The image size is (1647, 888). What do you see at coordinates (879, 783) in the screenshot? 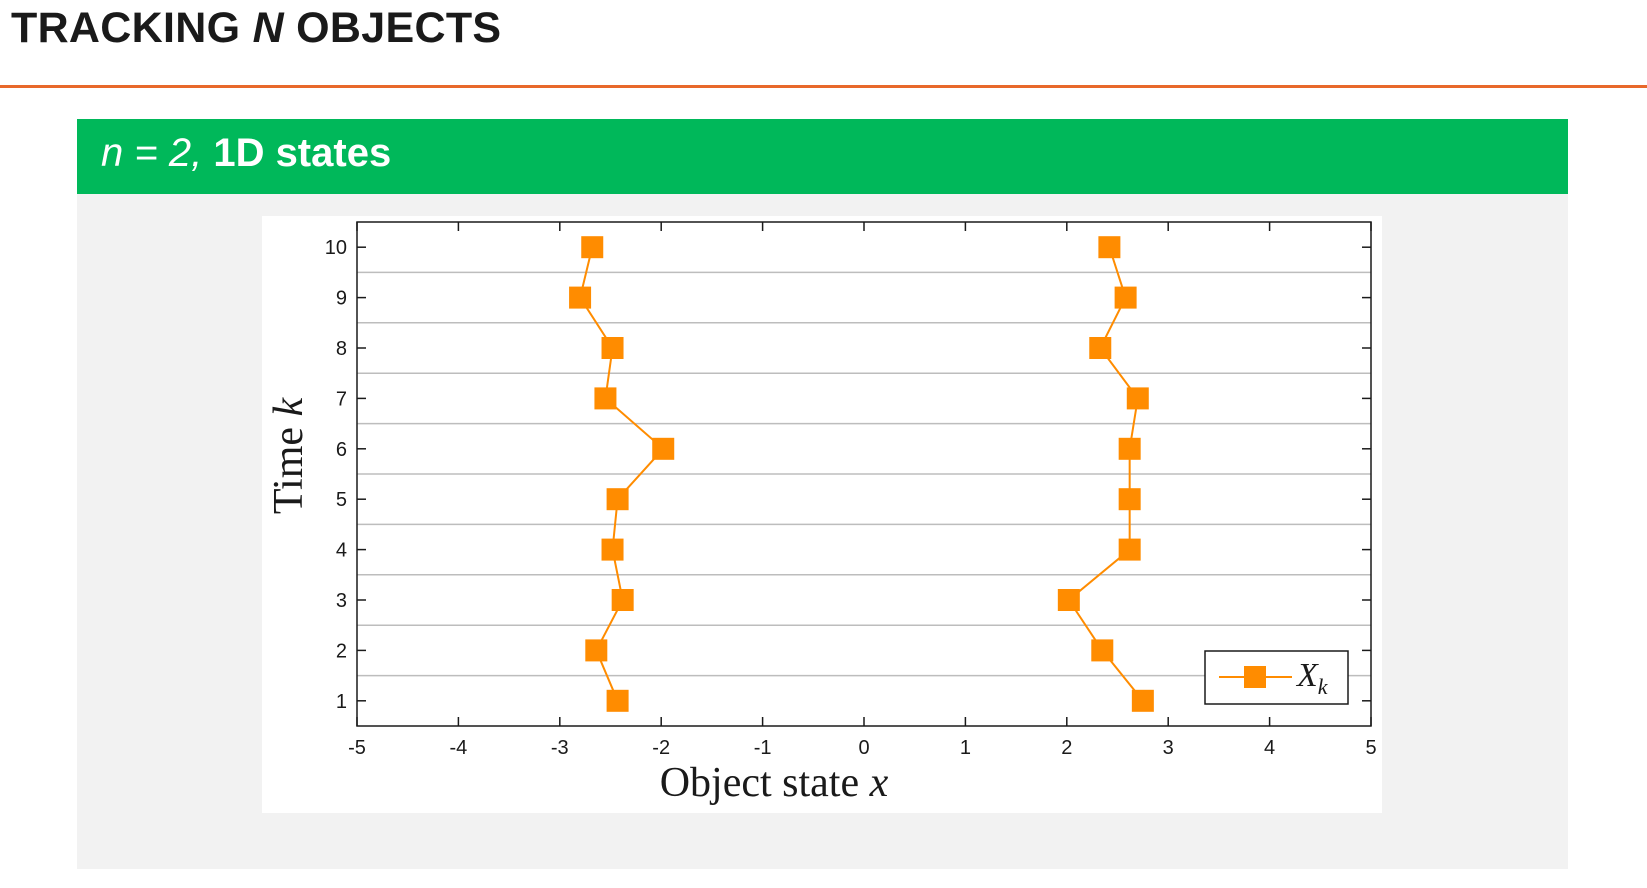
I see `x-axis-label-variable: x` at bounding box center [879, 783].